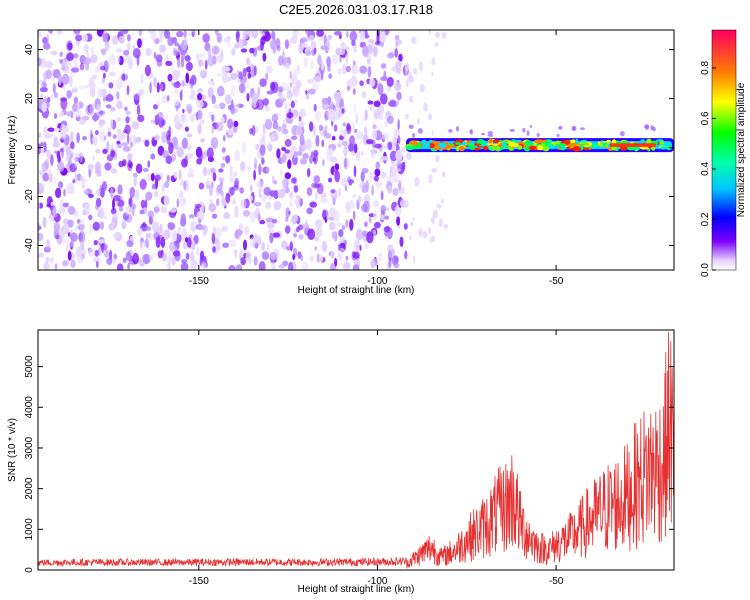 The height and width of the screenshot is (600, 750). What do you see at coordinates (29, 366) in the screenshot?
I see `snr-ytick-label: 5000` at bounding box center [29, 366].